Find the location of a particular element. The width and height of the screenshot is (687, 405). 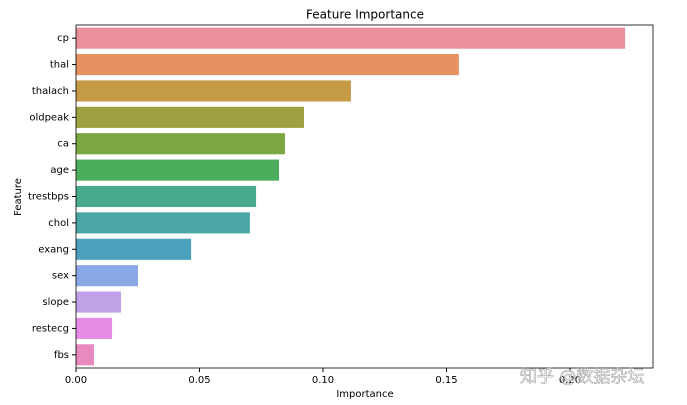

x-tick-label: 0.05 is located at coordinates (199, 380).